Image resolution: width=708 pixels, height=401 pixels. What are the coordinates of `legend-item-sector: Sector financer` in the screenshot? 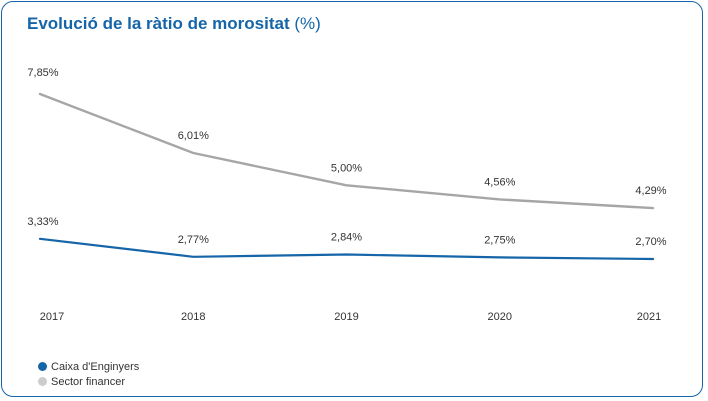 It's located at (88, 381).